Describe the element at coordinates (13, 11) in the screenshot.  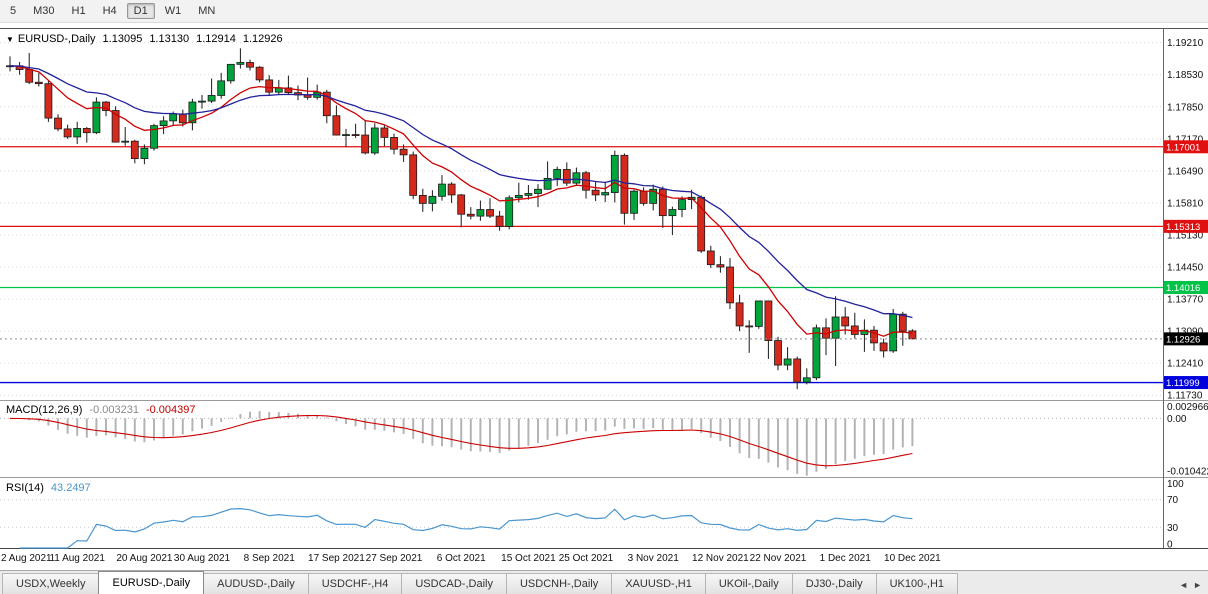
I see `timeframe-button-5: 5` at that location.